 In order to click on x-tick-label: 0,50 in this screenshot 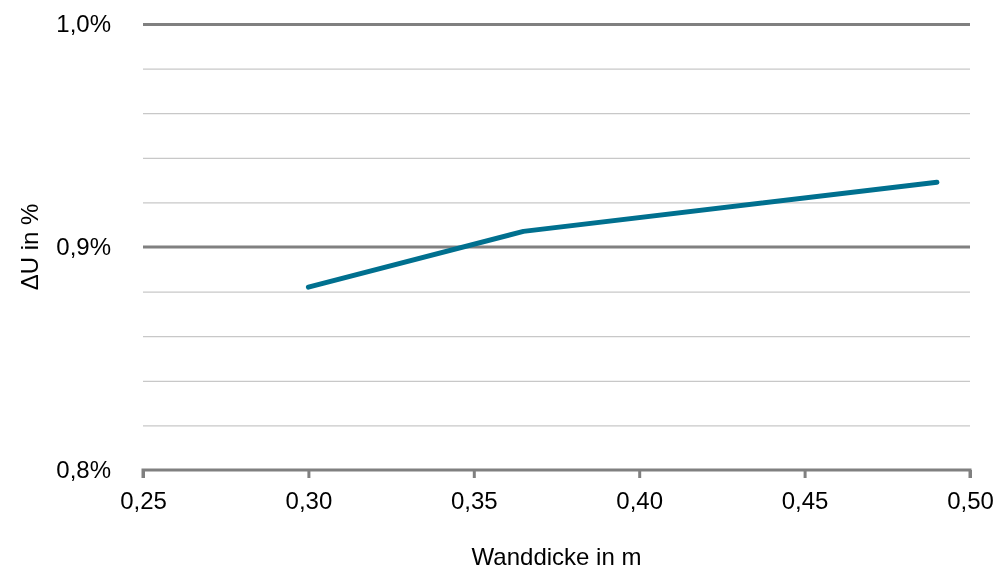, I will do `click(970, 501)`.